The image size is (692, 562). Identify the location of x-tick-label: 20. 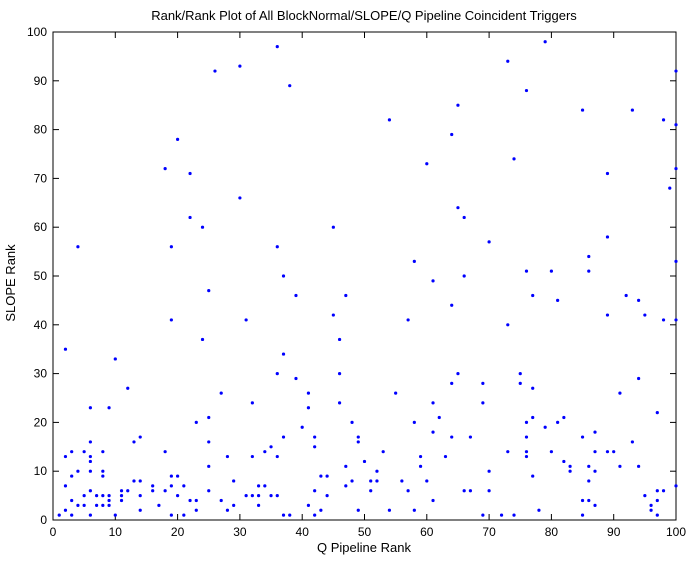
(178, 532).